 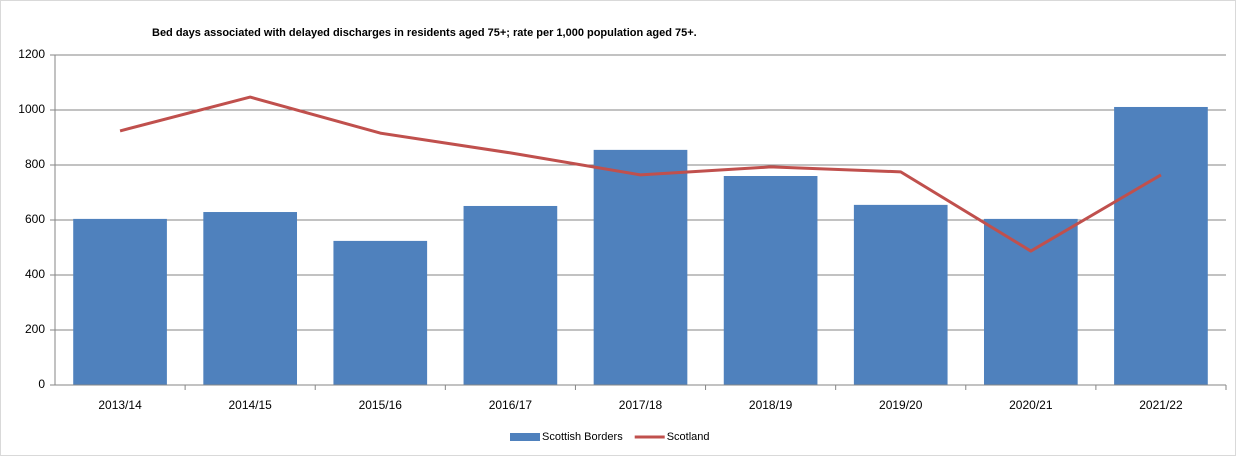 What do you see at coordinates (1031, 405) in the screenshot?
I see `x-tick-label: 2020/21` at bounding box center [1031, 405].